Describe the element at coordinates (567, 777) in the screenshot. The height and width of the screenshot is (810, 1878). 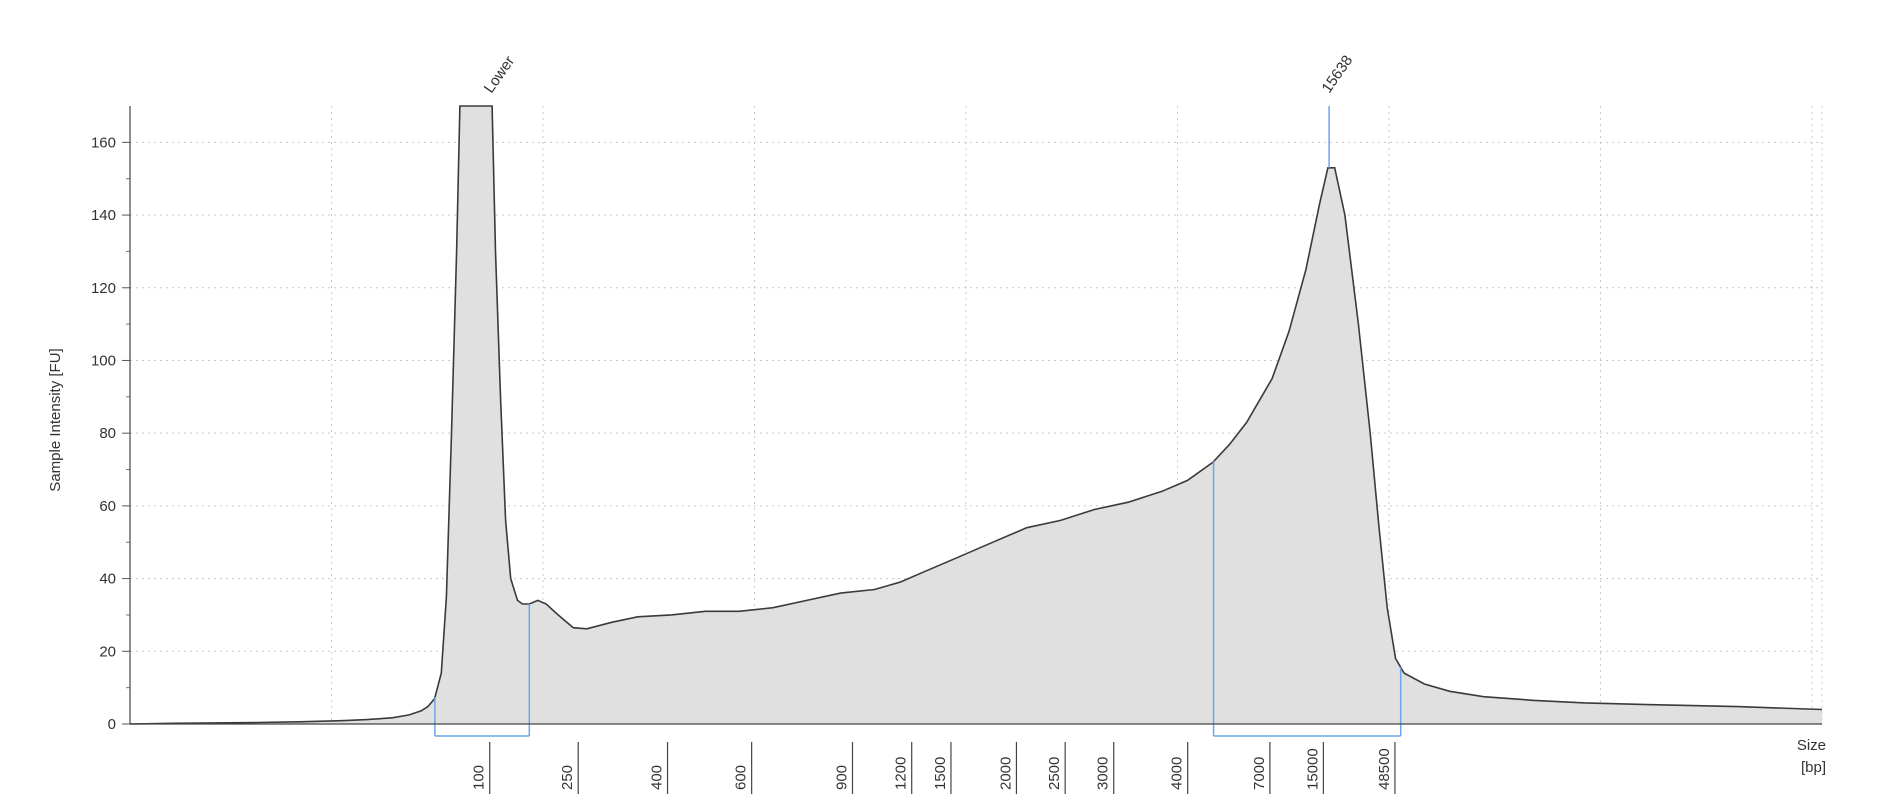
I see `ladder-size-label: 250` at that location.